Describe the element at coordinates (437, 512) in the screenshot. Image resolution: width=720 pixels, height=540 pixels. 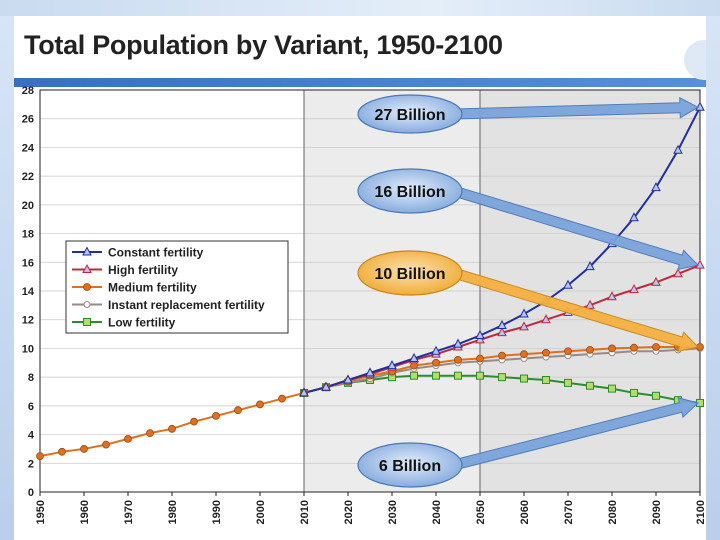
I see `x-tick-label: 2040` at that location.